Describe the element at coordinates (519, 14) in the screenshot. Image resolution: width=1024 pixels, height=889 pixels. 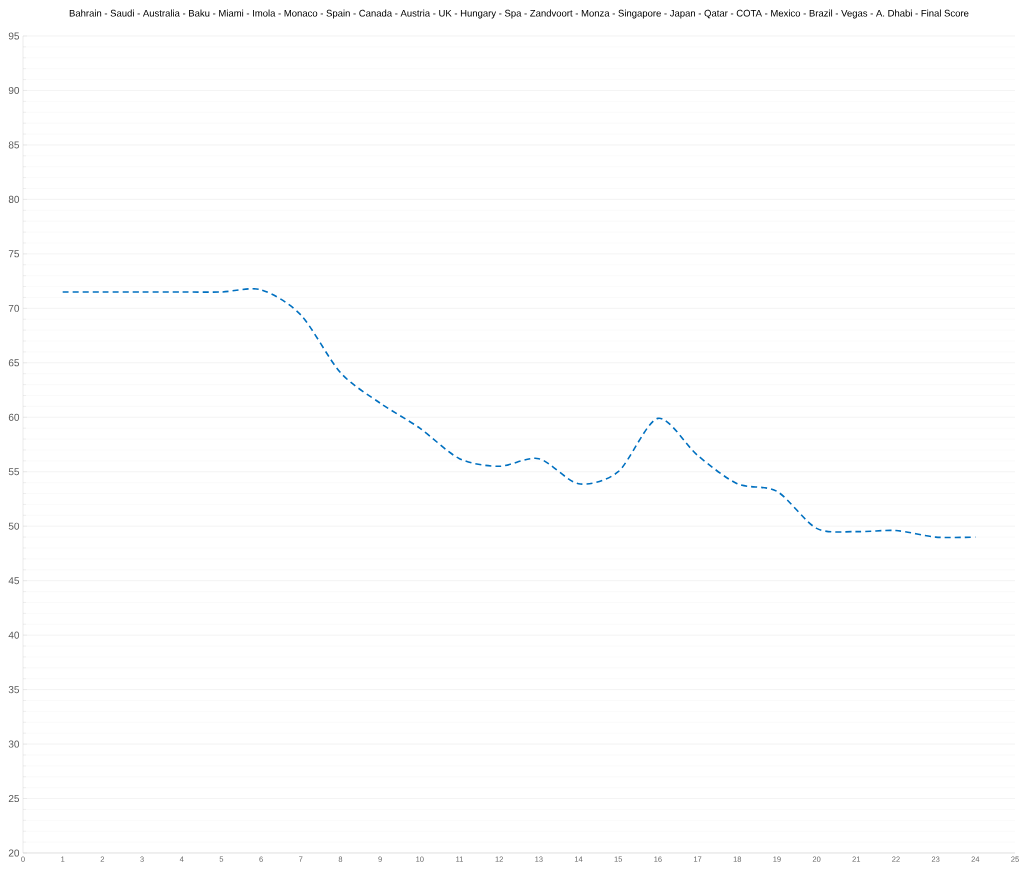
I see `chart-title: Bahrain - Saudi - Australia - Baku - Miami - Imola - Monaco - Spain - Canada - Austria - UK - Hungary - Spa - Zandvoort - Monza - Singapore - Japan - Qatar - COTA - Mexico - Brazil - Vegas - A. Dhabi - Final Score` at that location.